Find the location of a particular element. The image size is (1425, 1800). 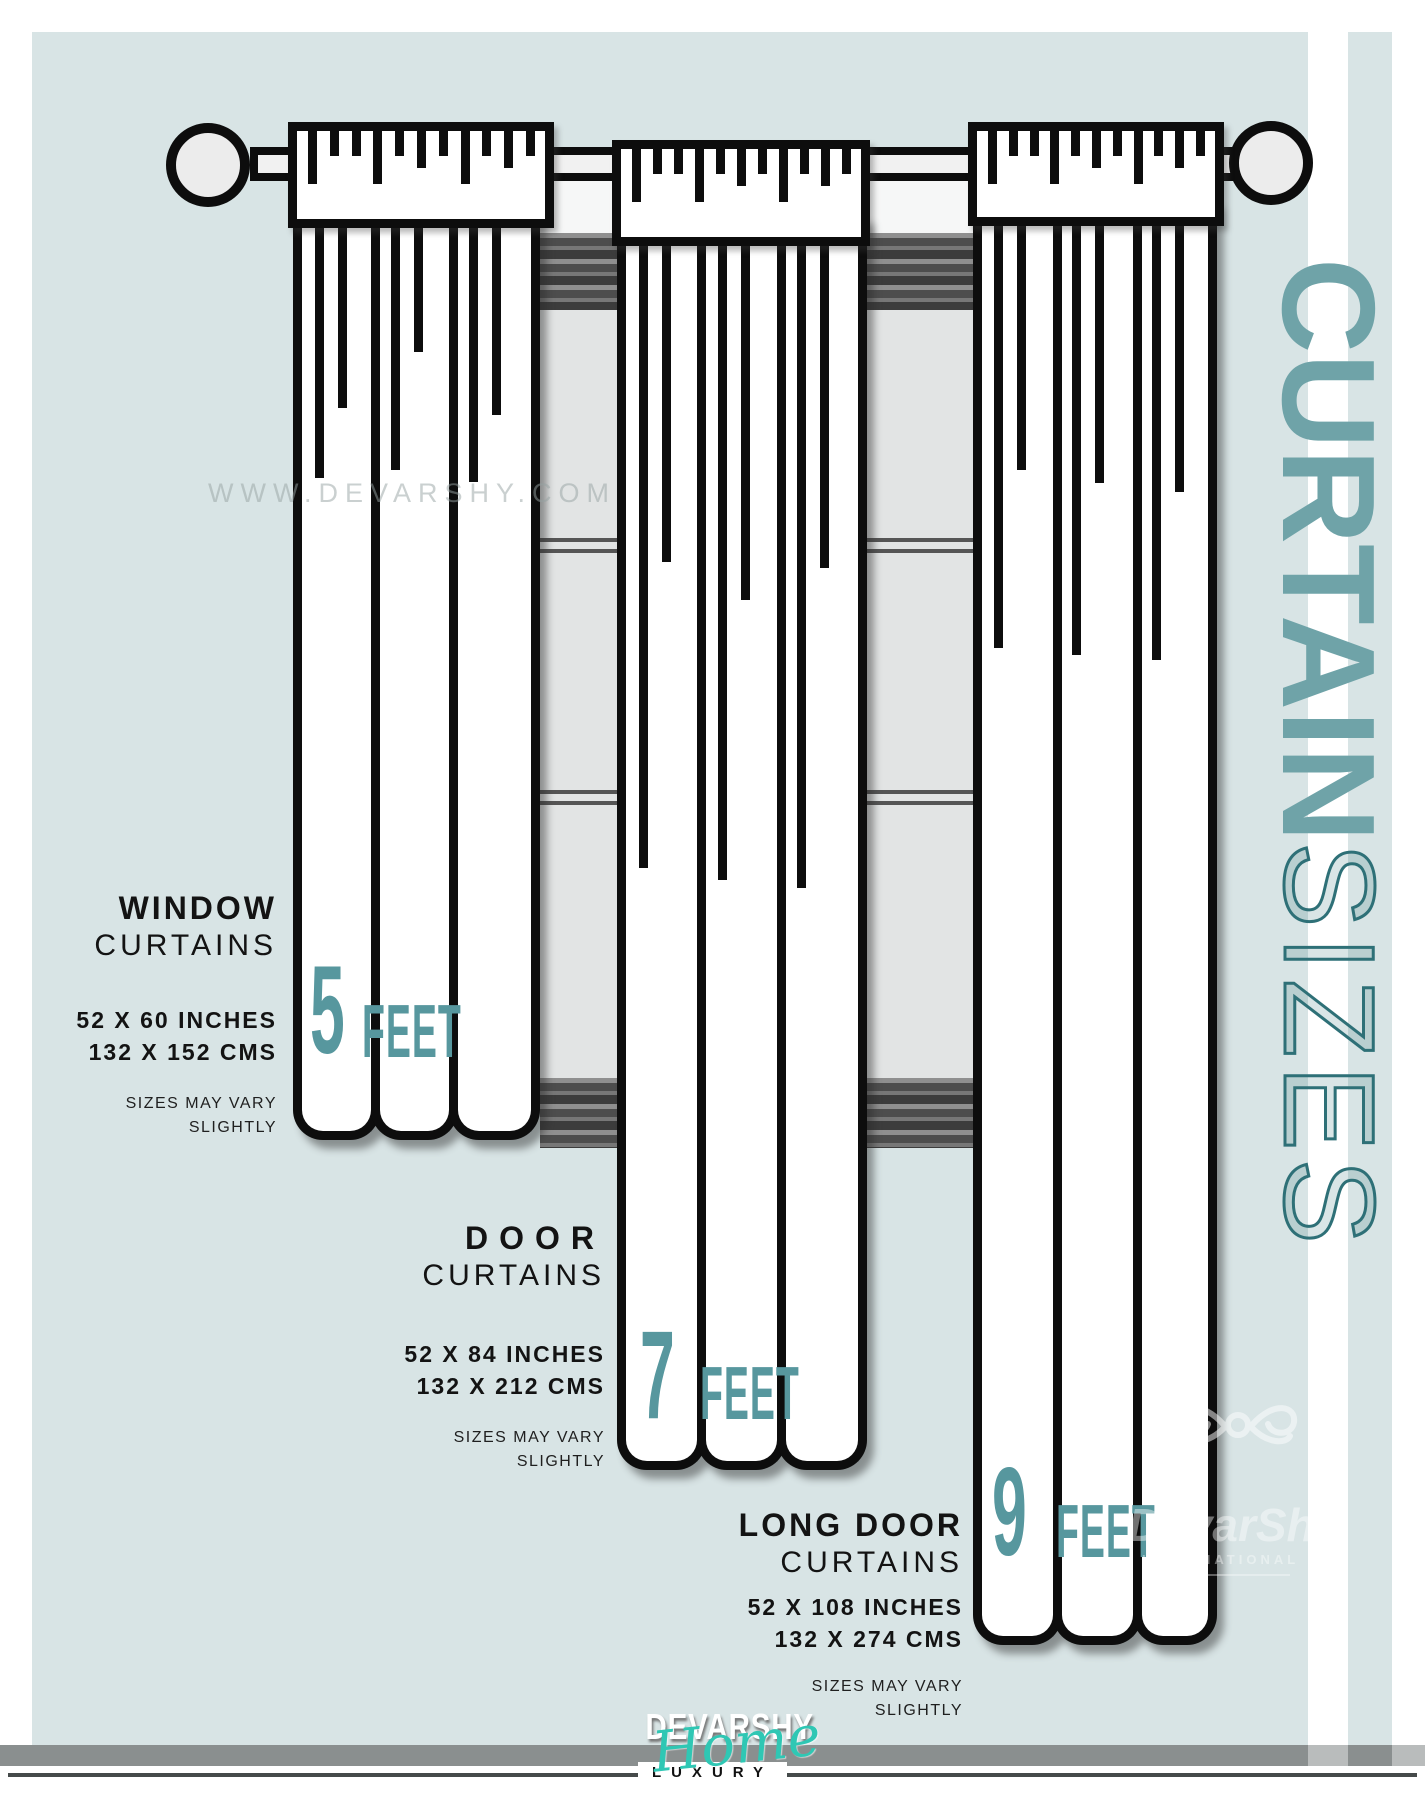

white-stripe-top is located at coordinates (1328, 142).